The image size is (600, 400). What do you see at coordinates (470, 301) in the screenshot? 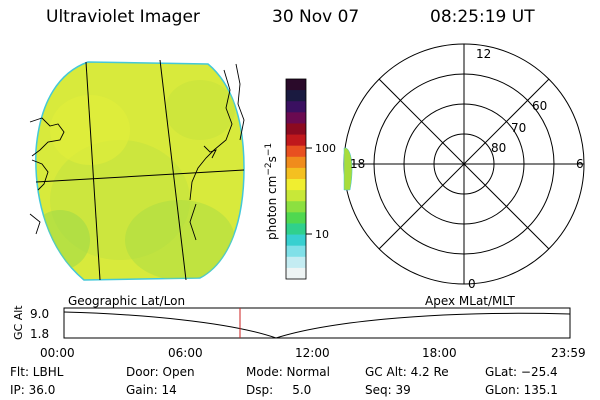
I see `polar-panel-label: Apex MLat/MLT` at bounding box center [470, 301].